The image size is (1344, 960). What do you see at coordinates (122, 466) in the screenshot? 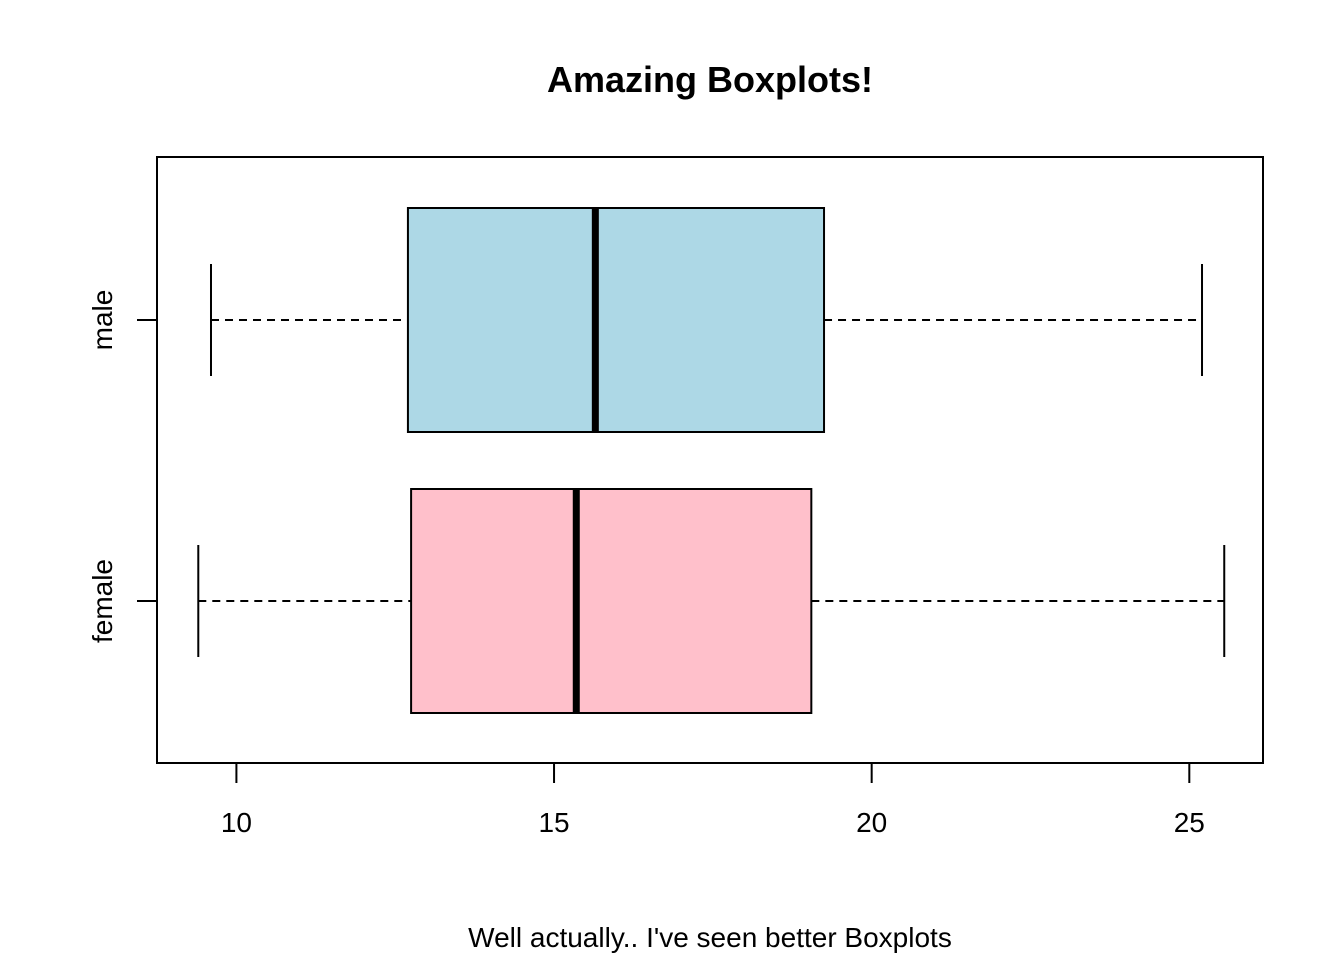
I see `y-axis: female male` at bounding box center [122, 466].